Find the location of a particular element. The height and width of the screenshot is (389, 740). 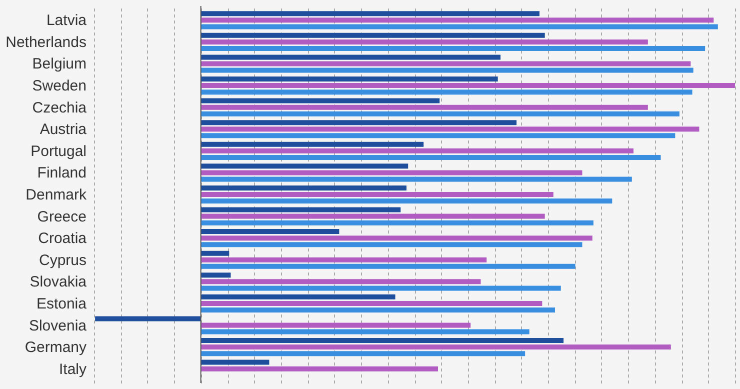

y-tick-label: Italy is located at coordinates (72, 369).